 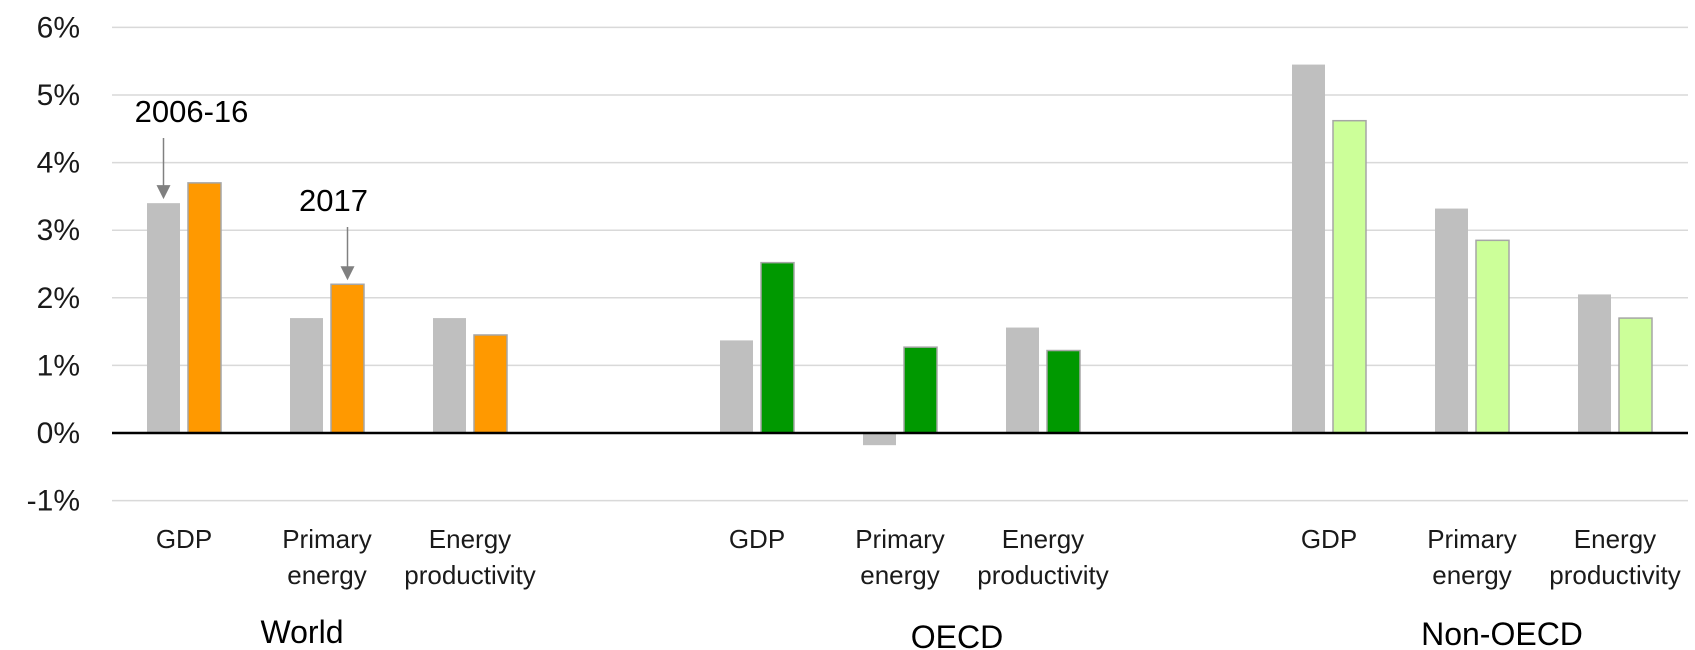 I want to click on annotation-label: 2017, so click(x=333, y=200).